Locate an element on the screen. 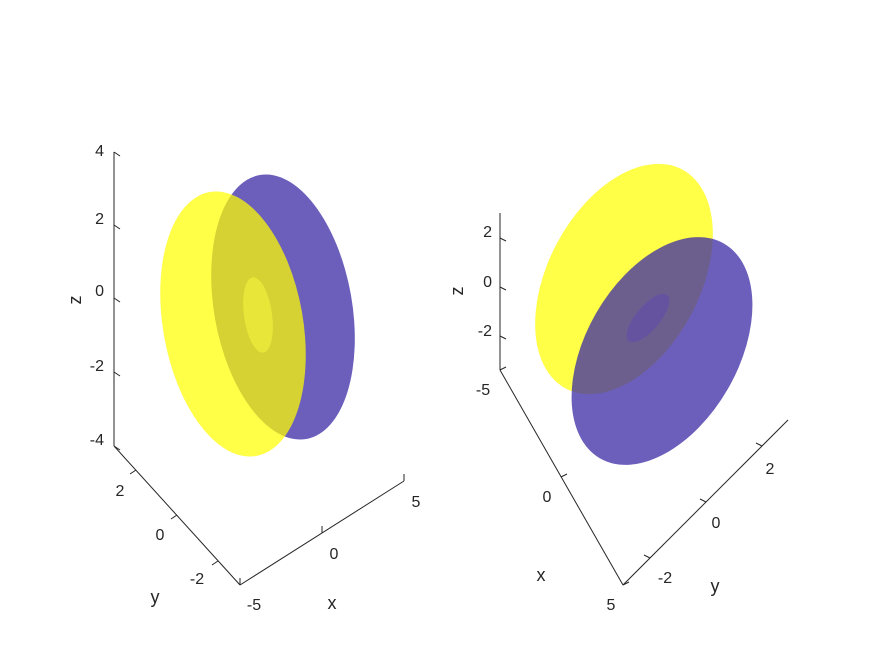 Image resolution: width=875 pixels, height=656 pixels. surface-yellow-left is located at coordinates (233, 324).